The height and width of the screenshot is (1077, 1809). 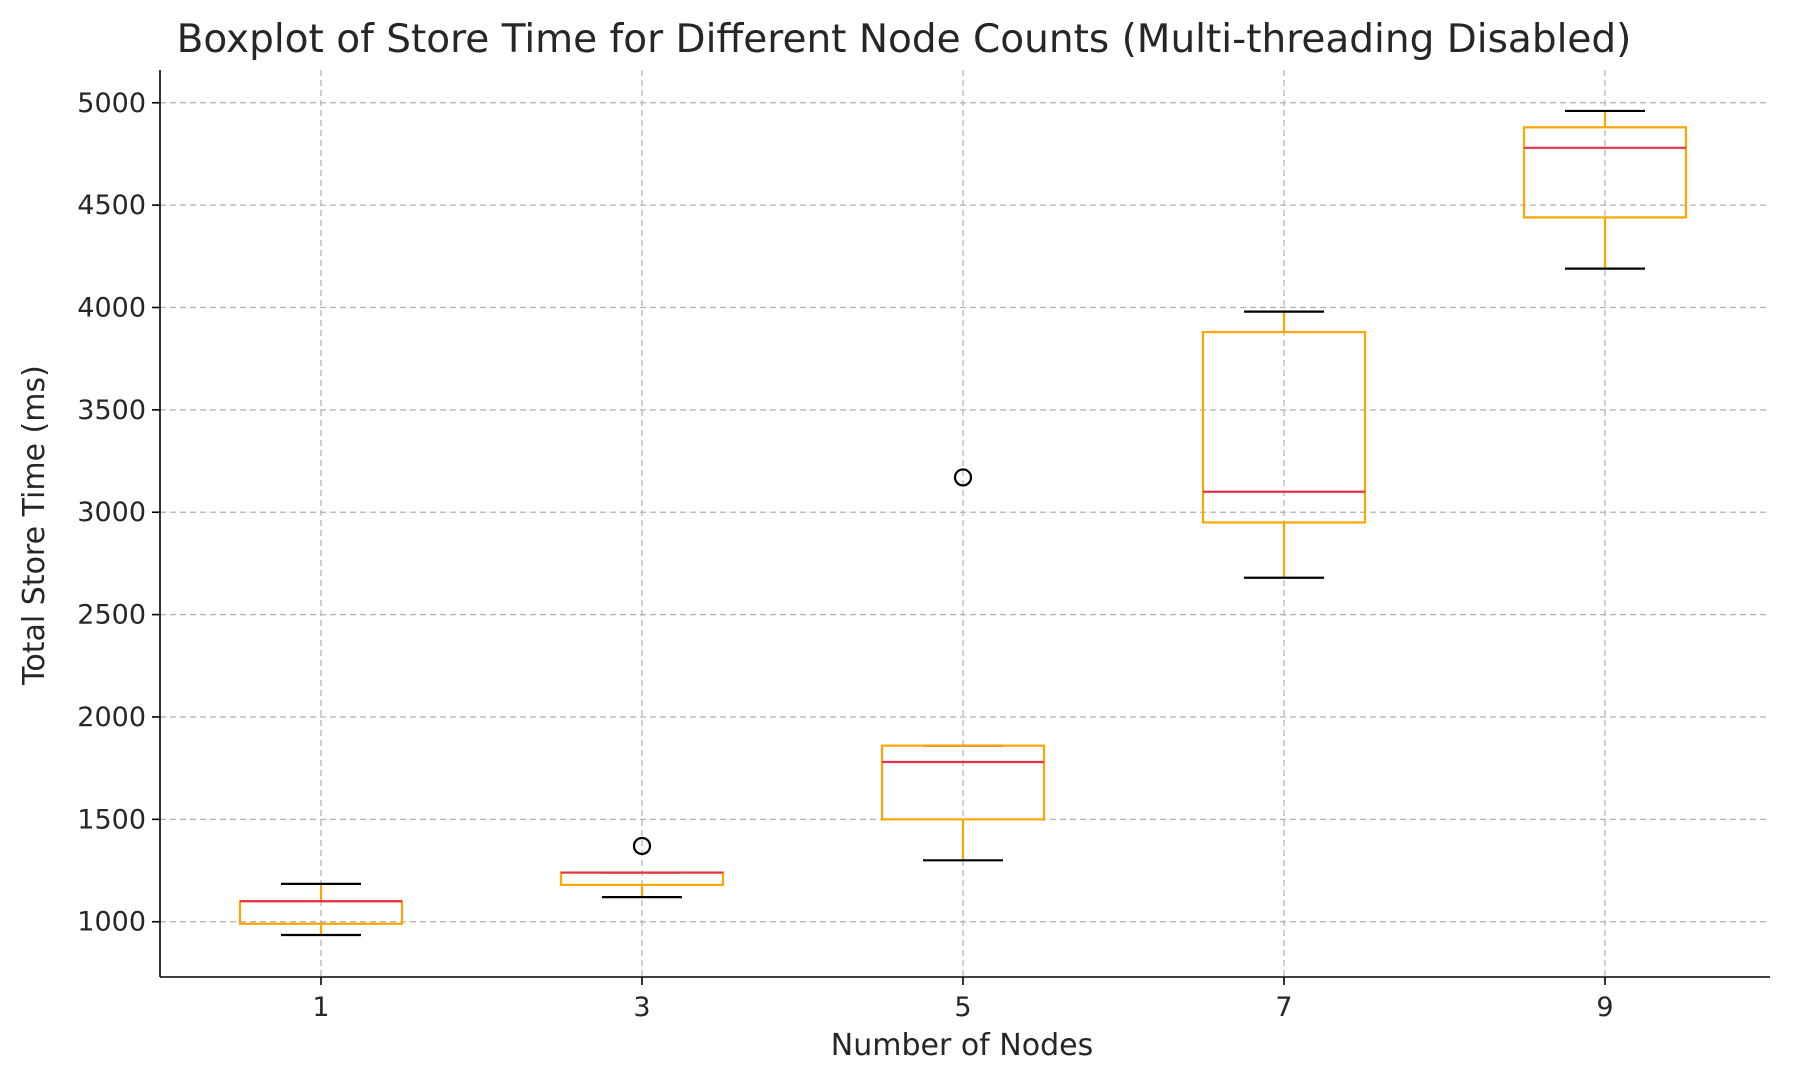 I want to click on x-tick-label: 3, so click(x=641, y=1007).